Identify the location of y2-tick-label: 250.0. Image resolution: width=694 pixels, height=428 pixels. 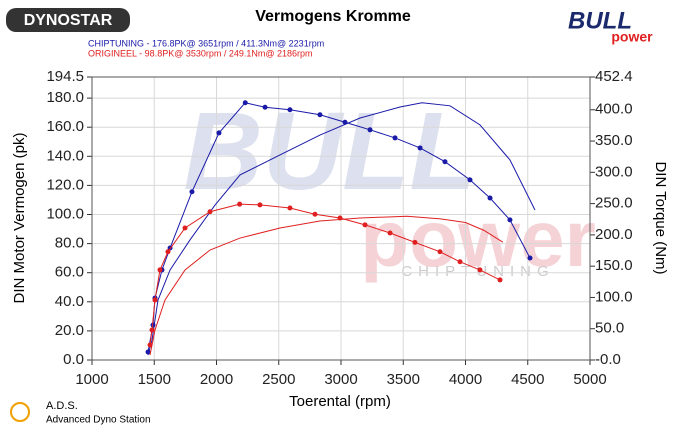
(614, 203).